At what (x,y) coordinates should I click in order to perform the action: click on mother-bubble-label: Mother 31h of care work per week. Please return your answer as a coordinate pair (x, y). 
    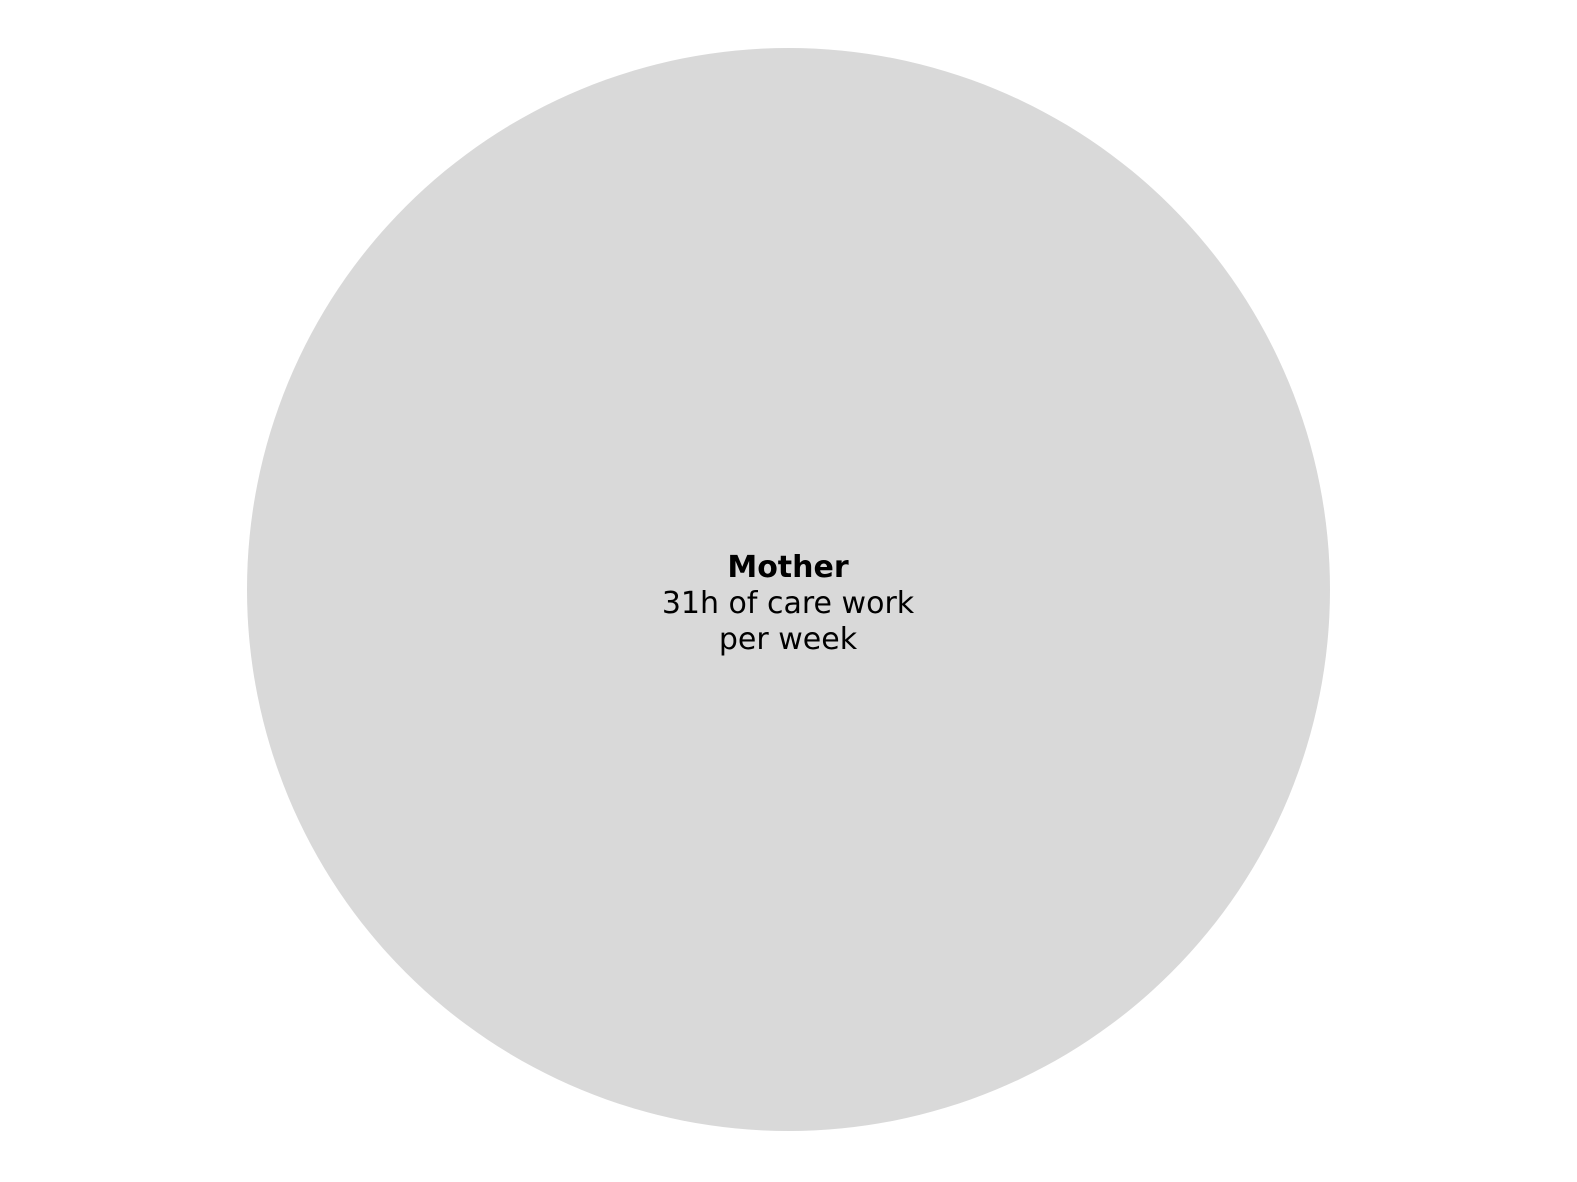
    Looking at the image, I should click on (788, 604).